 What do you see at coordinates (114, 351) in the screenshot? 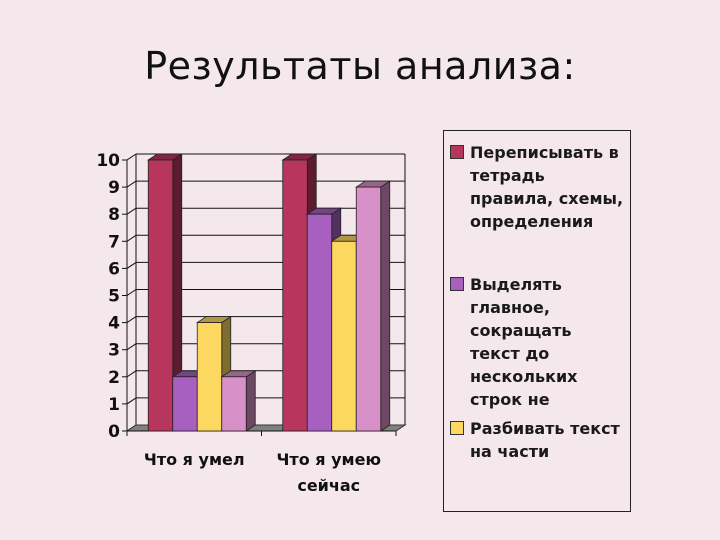
I see `y-tick-label: 3` at bounding box center [114, 351].